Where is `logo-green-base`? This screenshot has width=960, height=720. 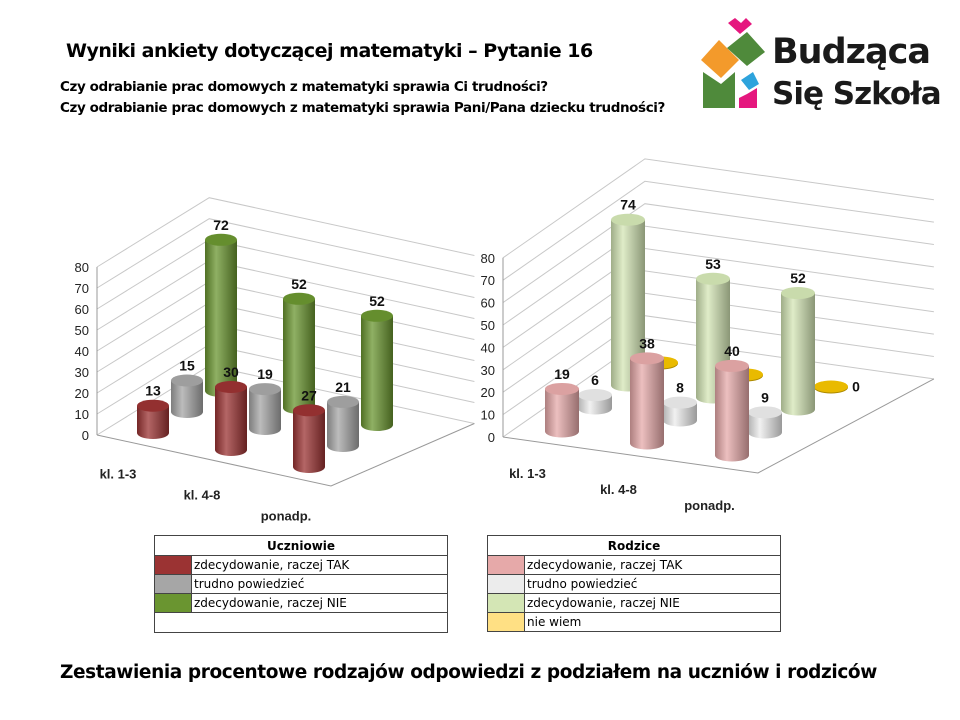 logo-green-base is located at coordinates (719, 90).